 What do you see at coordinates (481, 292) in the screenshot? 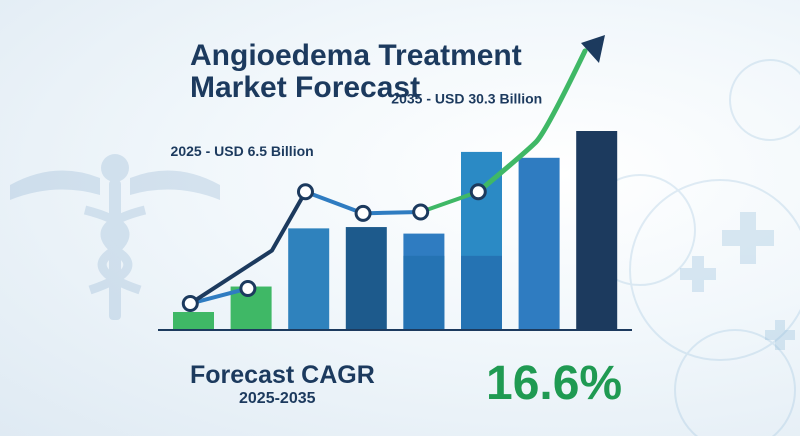
I see `bar-6-lower-segment` at bounding box center [481, 292].